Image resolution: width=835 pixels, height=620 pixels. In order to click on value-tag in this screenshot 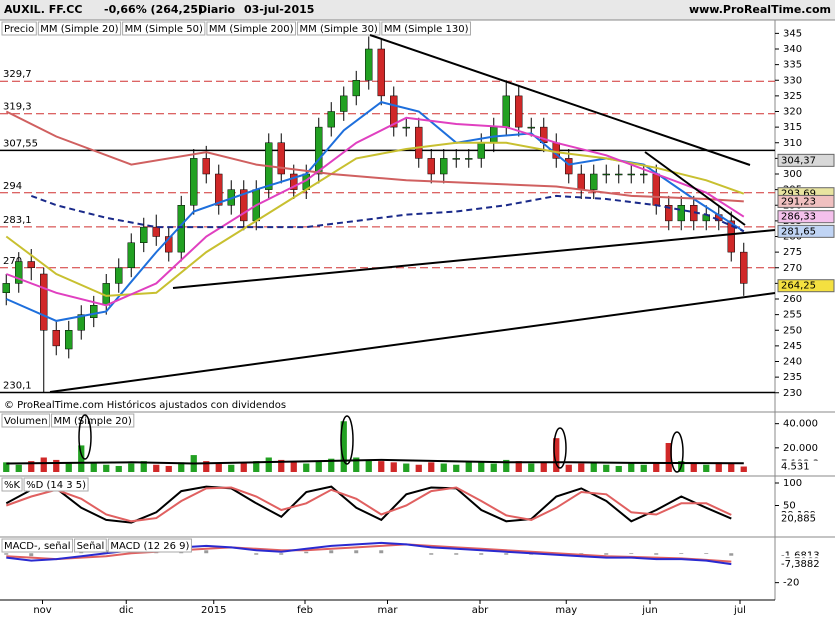, I will do `click(806, 217)`.